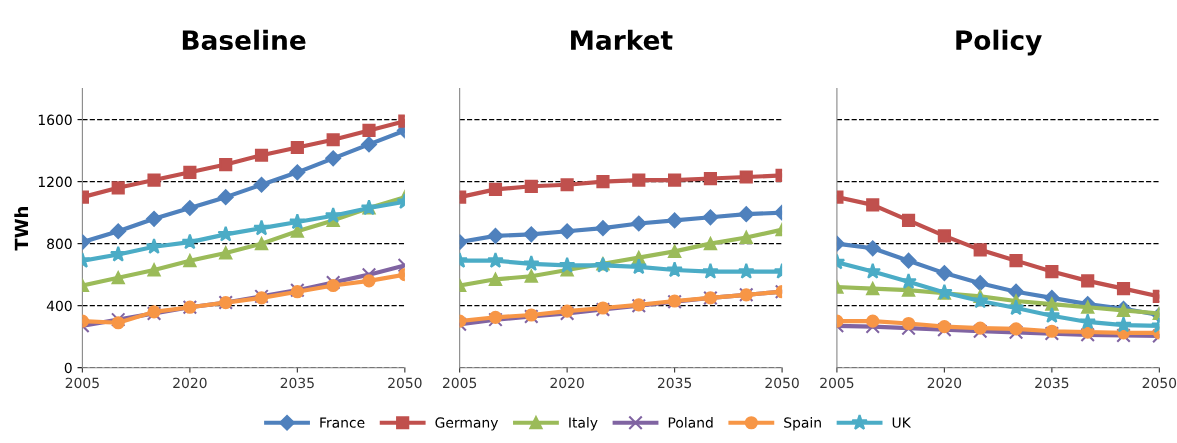 This screenshot has height=443, width=1177. What do you see at coordinates (21, 229) in the screenshot?
I see `y-axis-title: TWh` at bounding box center [21, 229].